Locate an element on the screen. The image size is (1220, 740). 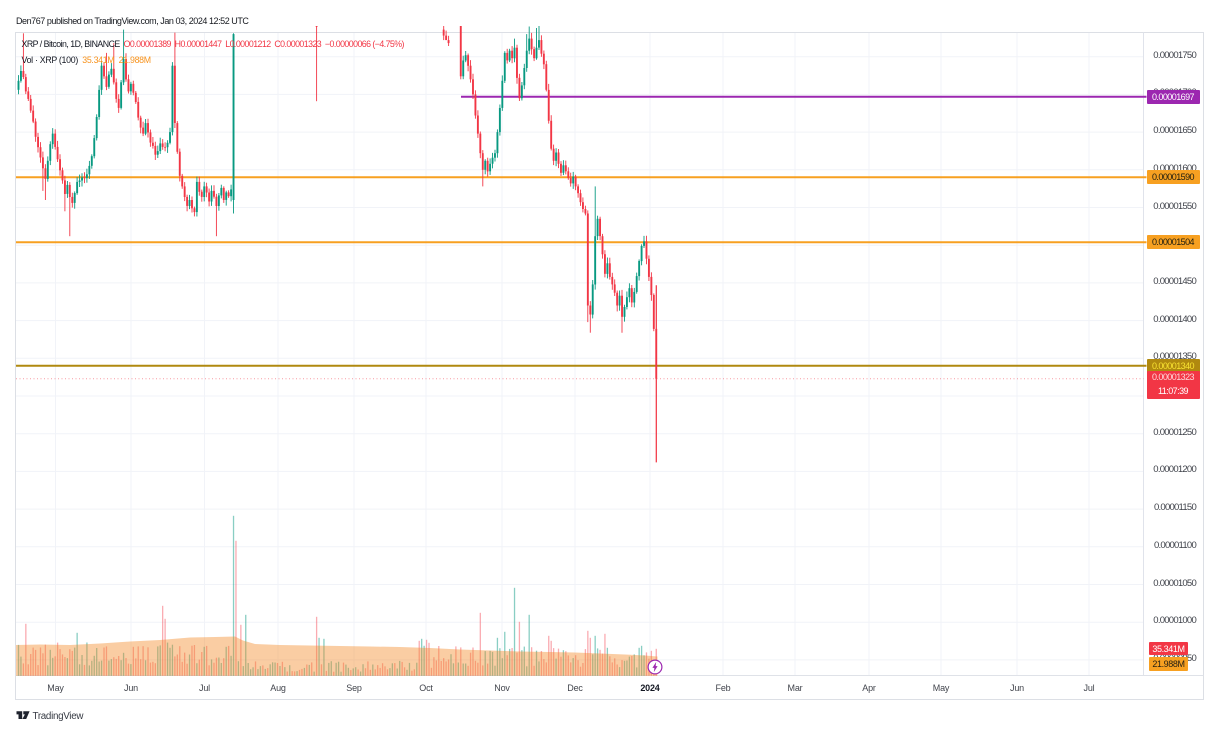
svg-text: TradingView is located at coordinates (59, 716).